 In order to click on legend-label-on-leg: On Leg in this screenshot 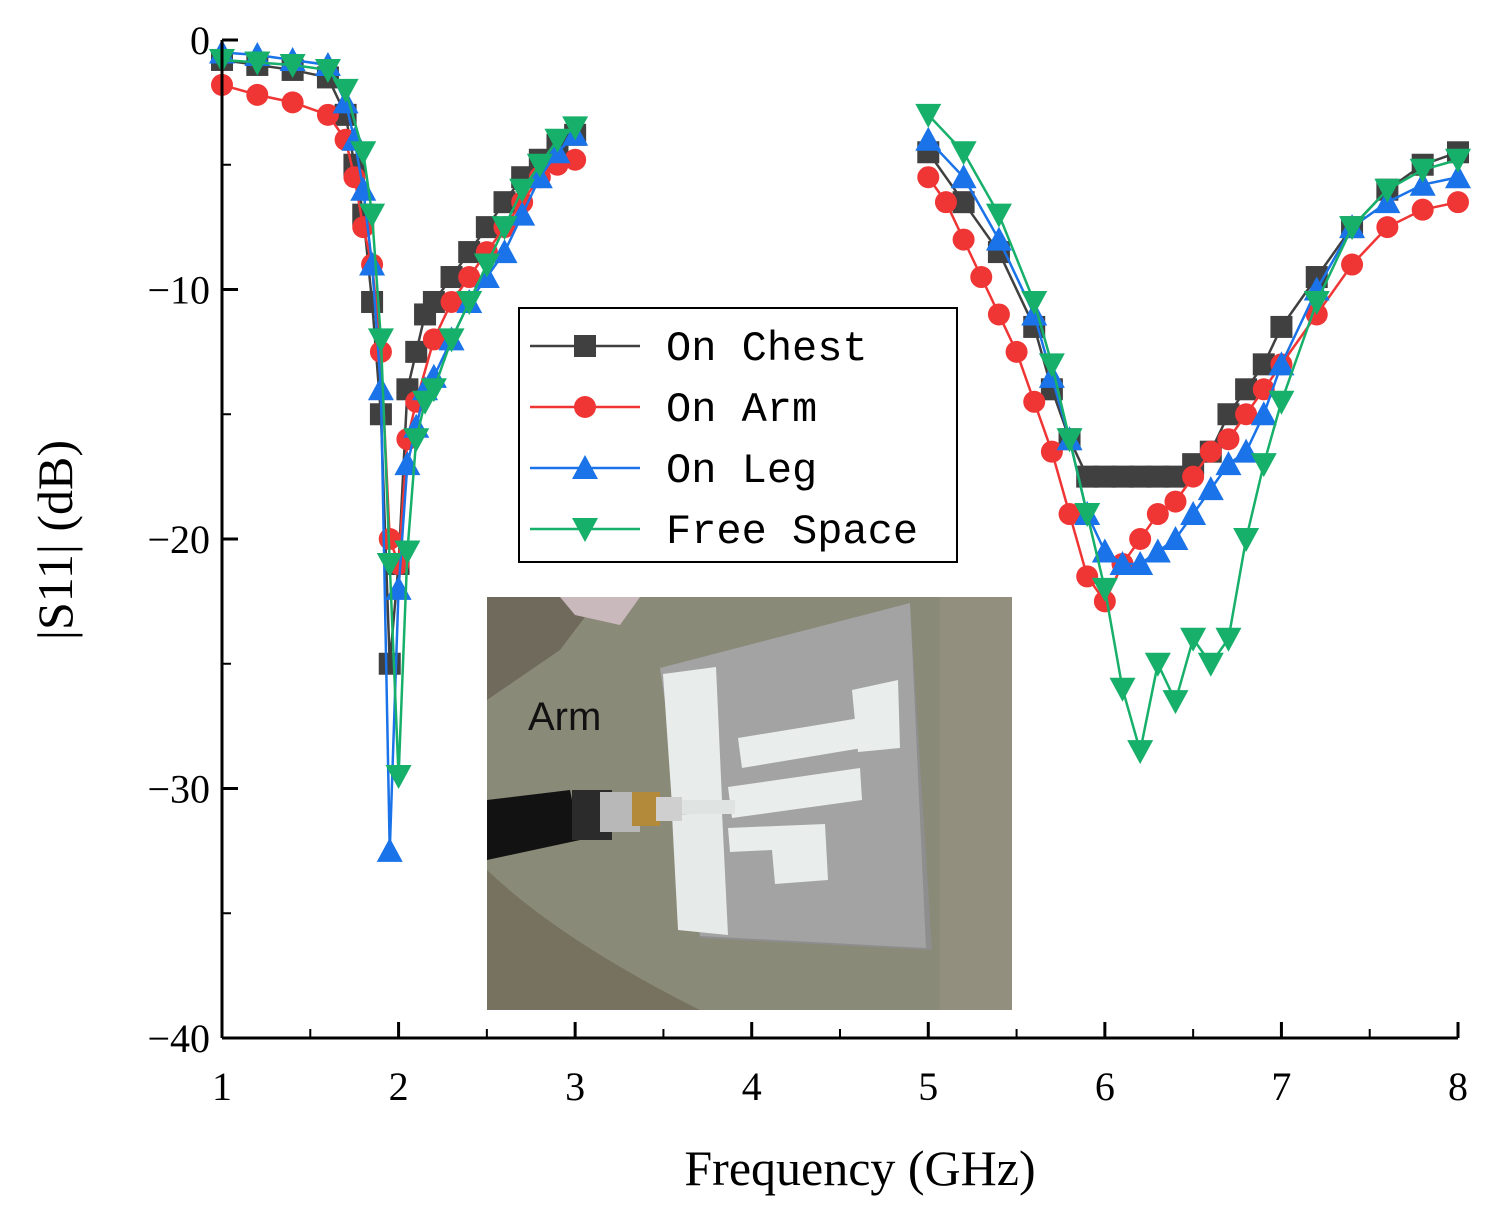, I will do `click(741, 471)`.